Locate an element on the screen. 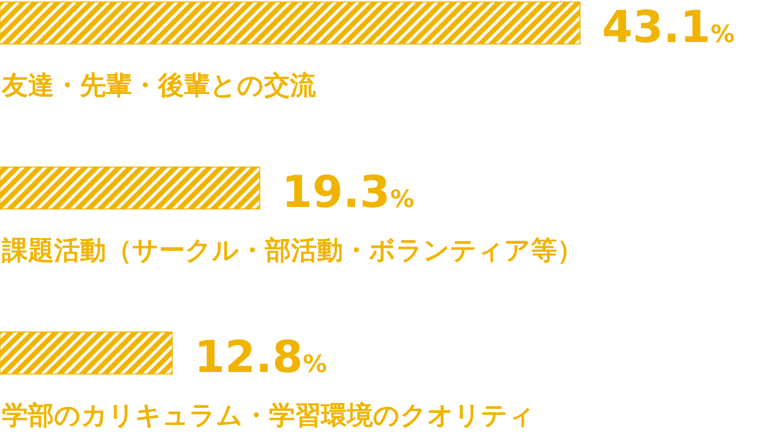 The image size is (760, 432). y-tick-label: 学部のカリキュラム・学習環境のクオリティ is located at coordinates (268, 416).